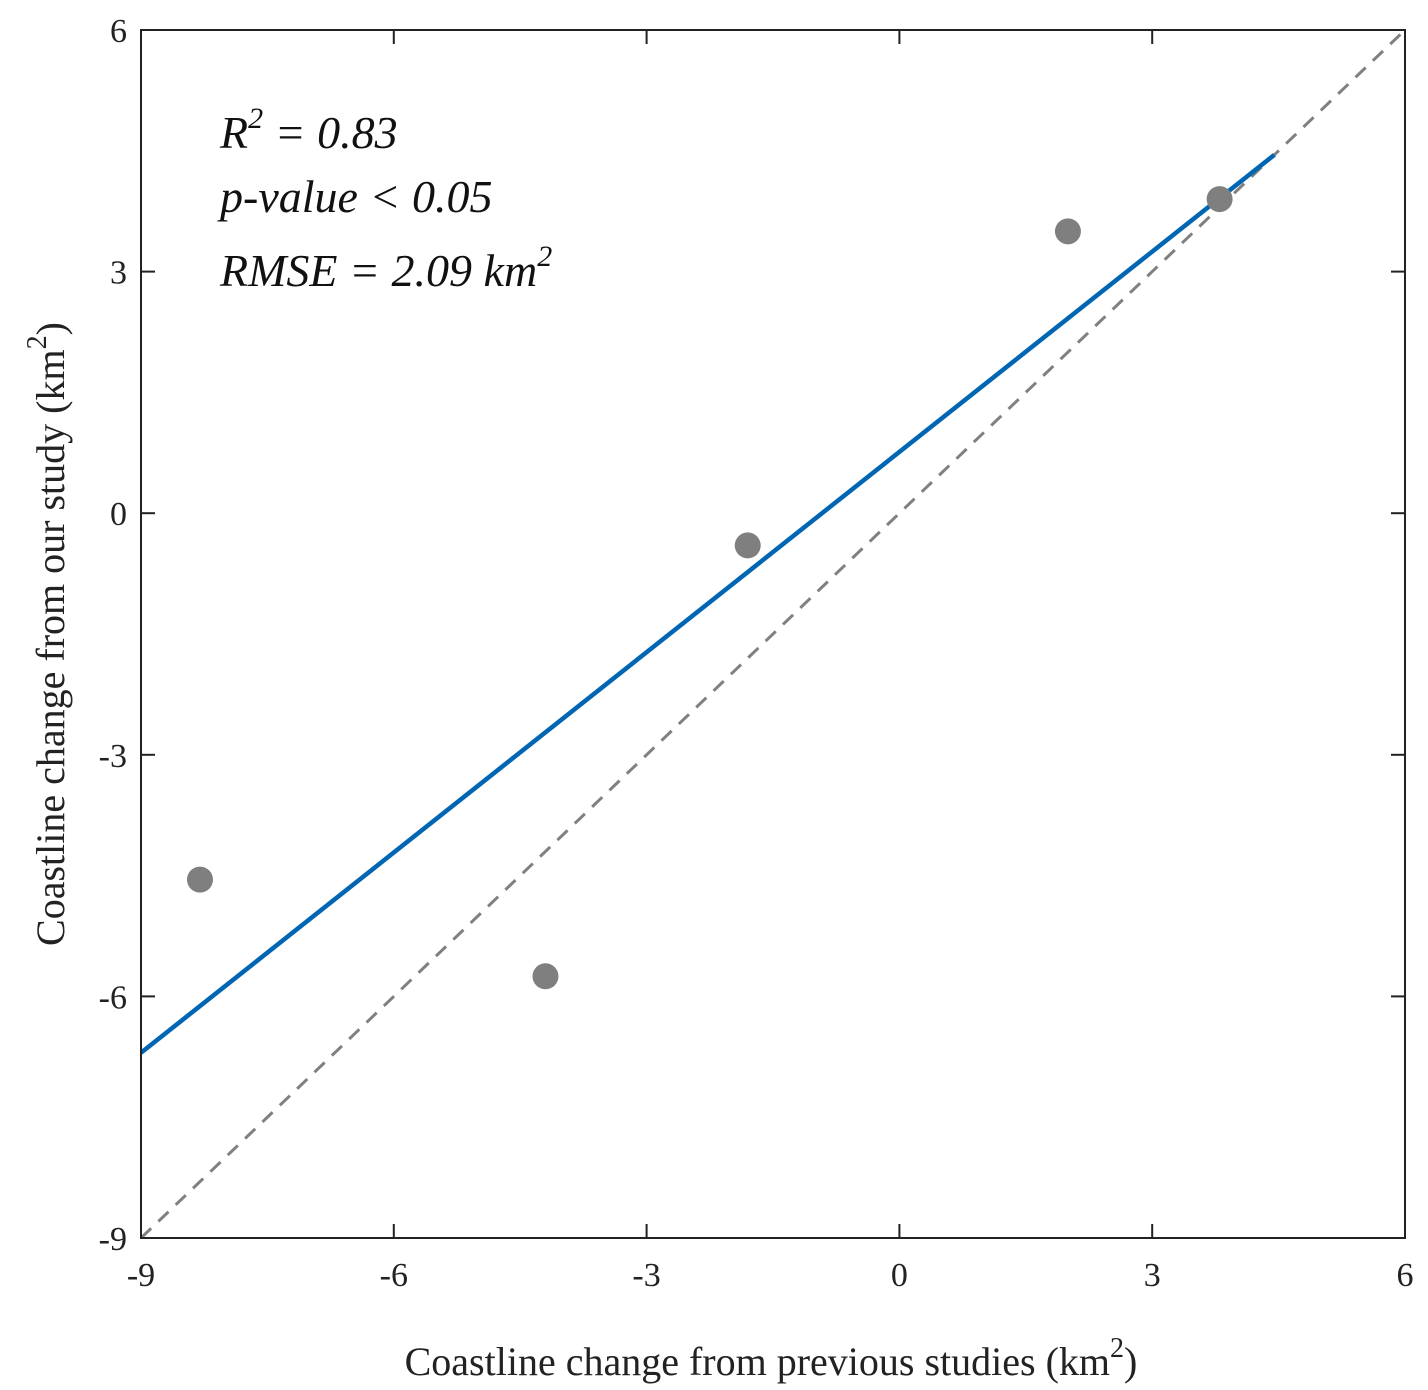 This screenshot has height=1390, width=1428. Describe the element at coordinates (141, 1275) in the screenshot. I see `x-tick-label: -9` at that location.